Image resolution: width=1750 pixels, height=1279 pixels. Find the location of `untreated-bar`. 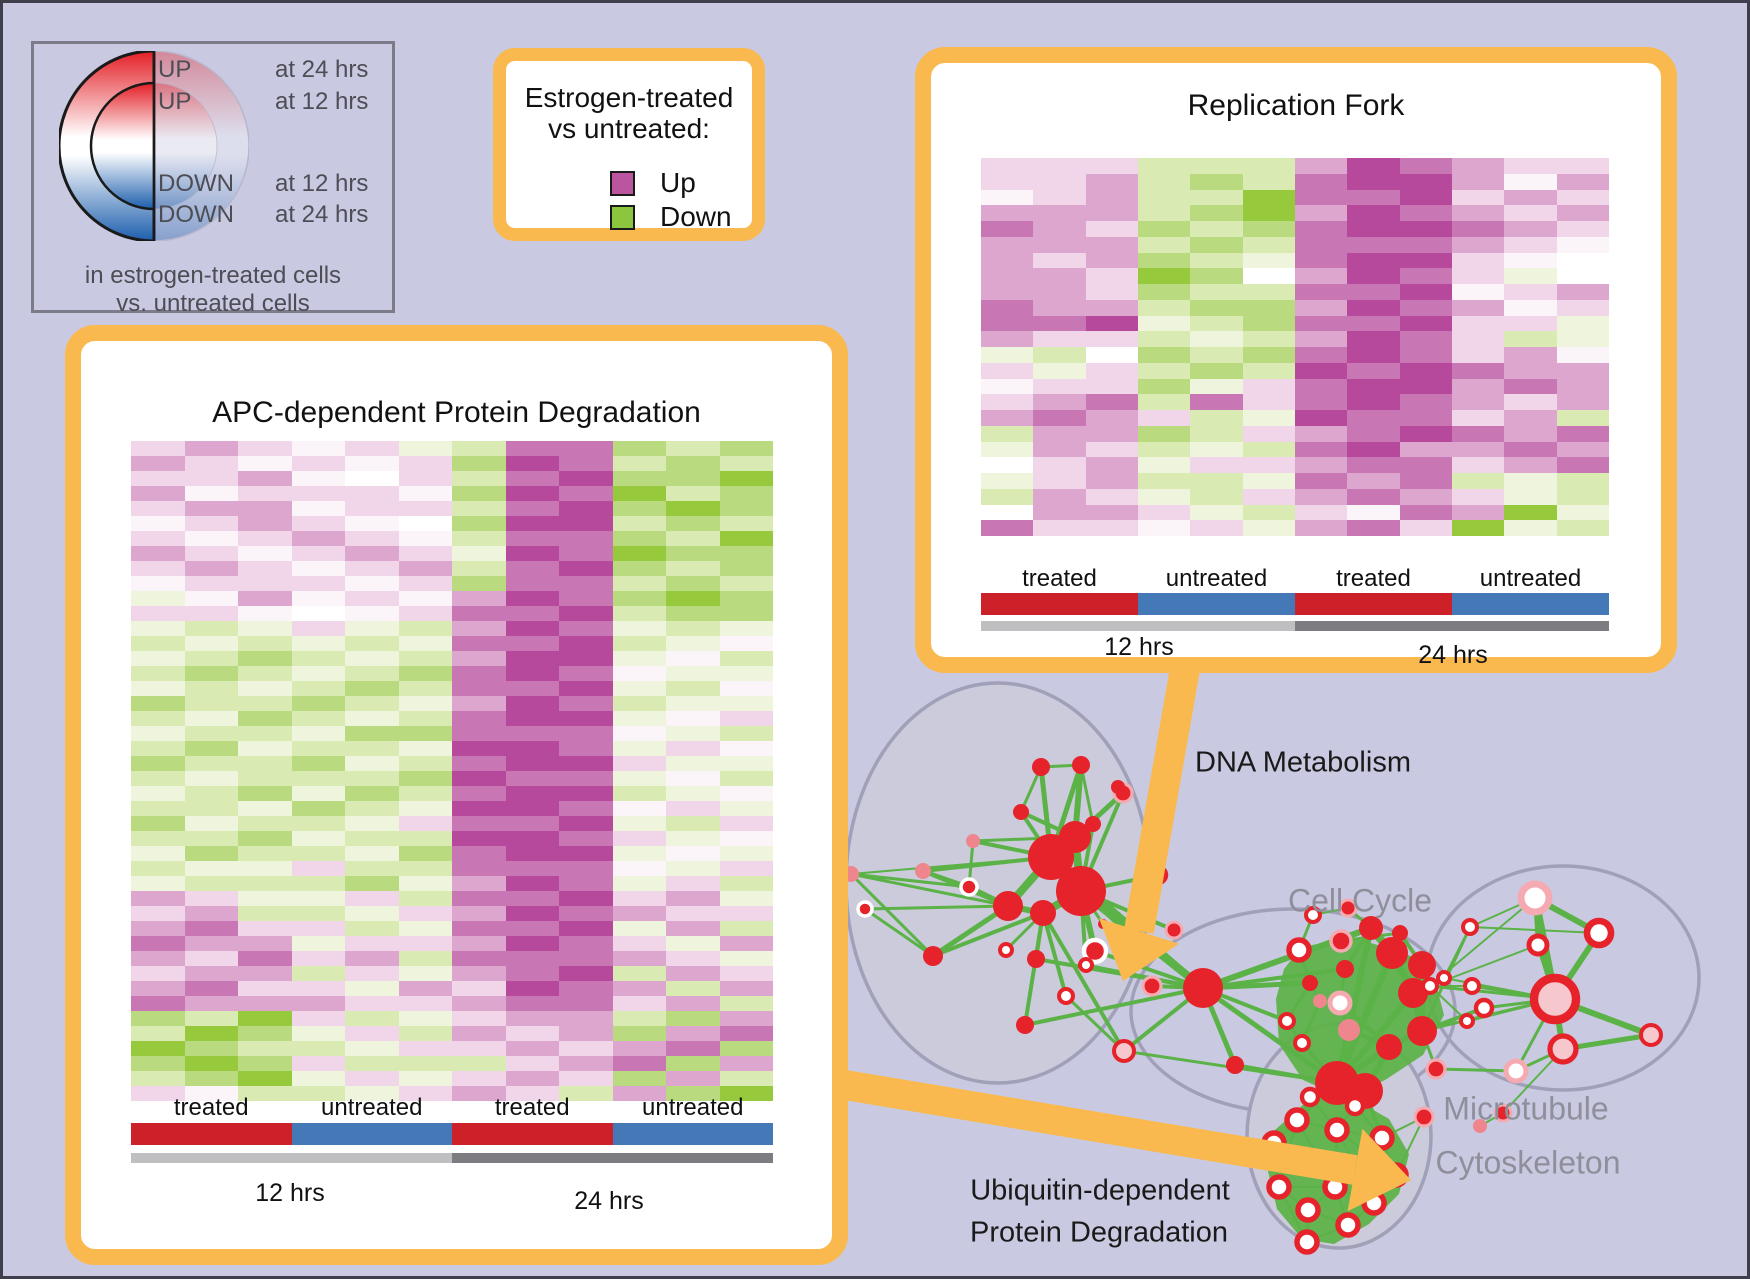

untreated-bar is located at coordinates (1216, 604).